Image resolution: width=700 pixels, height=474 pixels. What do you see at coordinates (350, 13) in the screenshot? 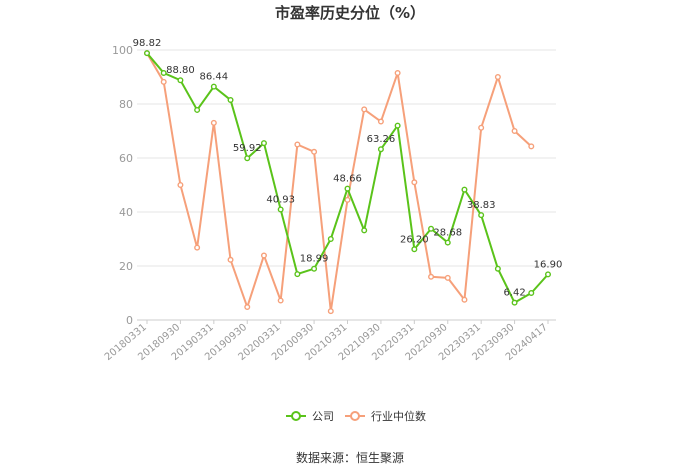
I see `chart-title: 市盈率历史分位（%）` at bounding box center [350, 13].